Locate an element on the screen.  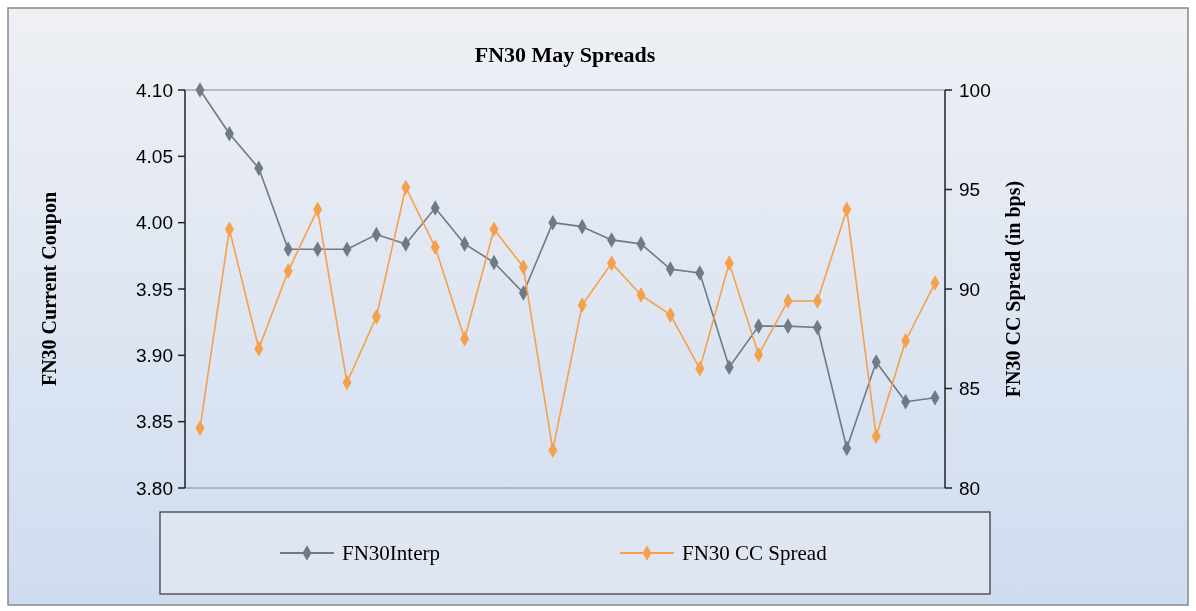
y2-axis-title: FN30 CC Spread (in bps) is located at coordinates (1013, 289).